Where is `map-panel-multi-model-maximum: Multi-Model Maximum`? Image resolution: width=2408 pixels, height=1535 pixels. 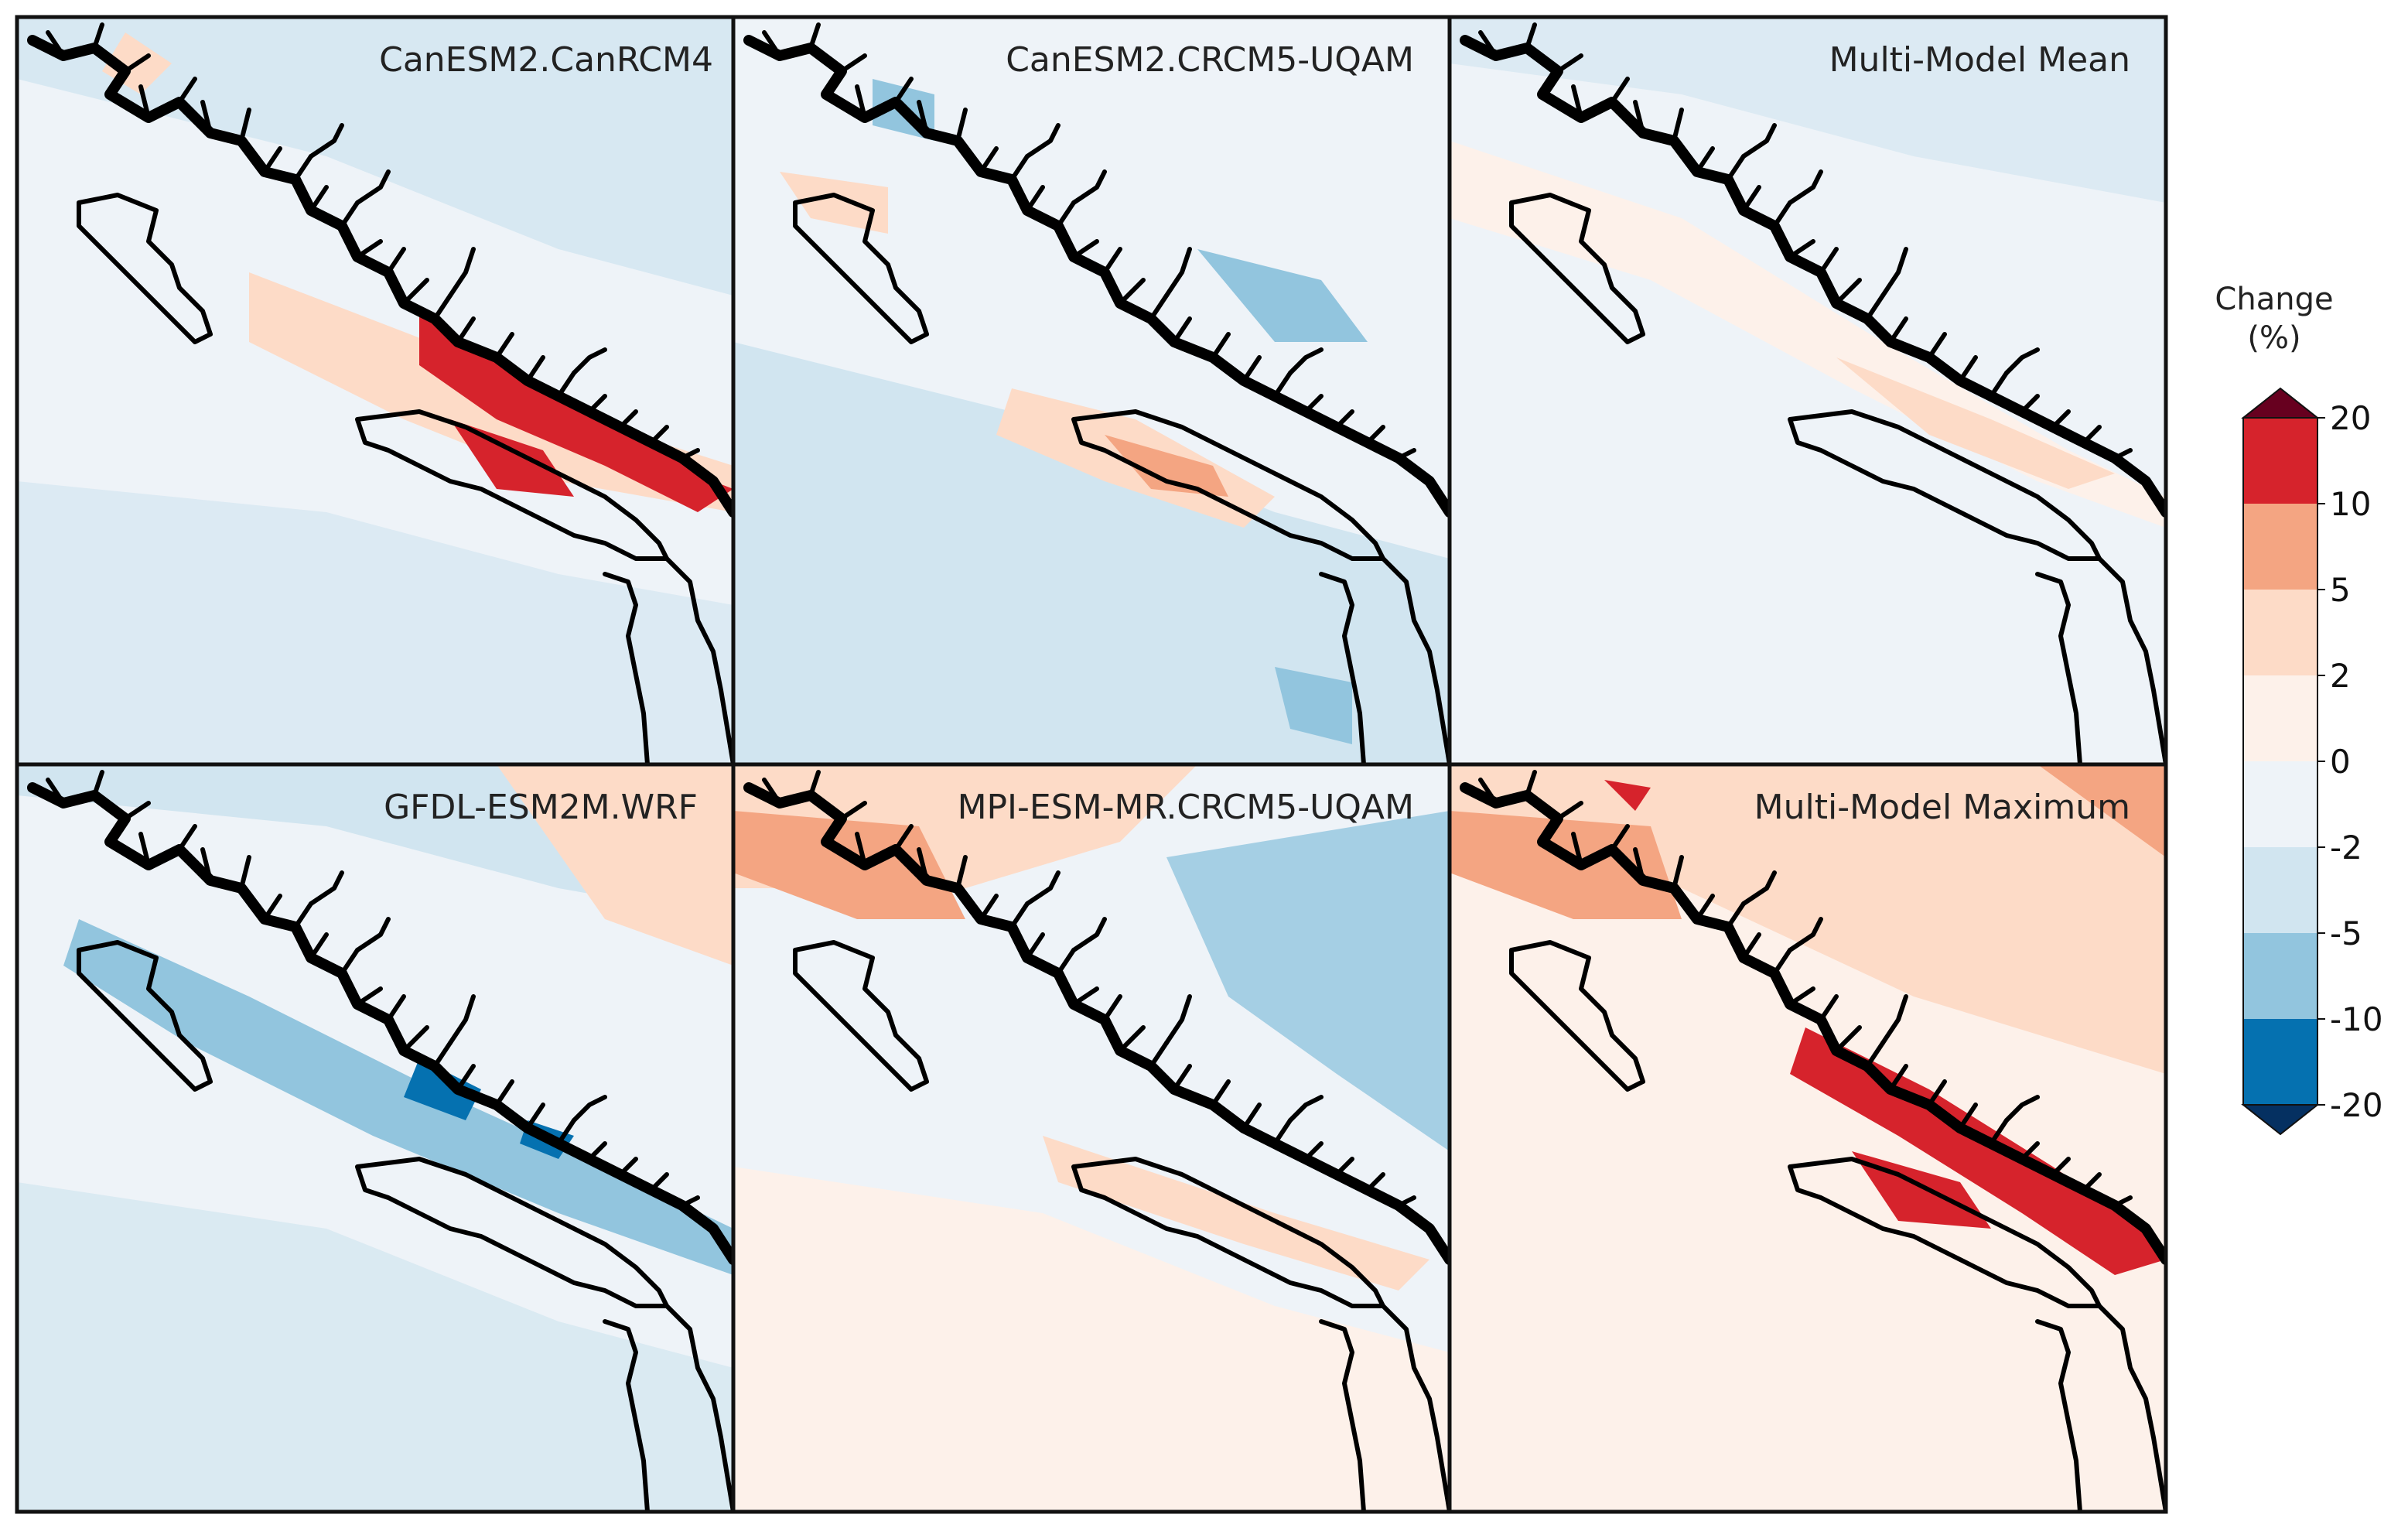
map-panel-multi-model-maximum: Multi-Model Maximum is located at coordinates (1808, 1138).